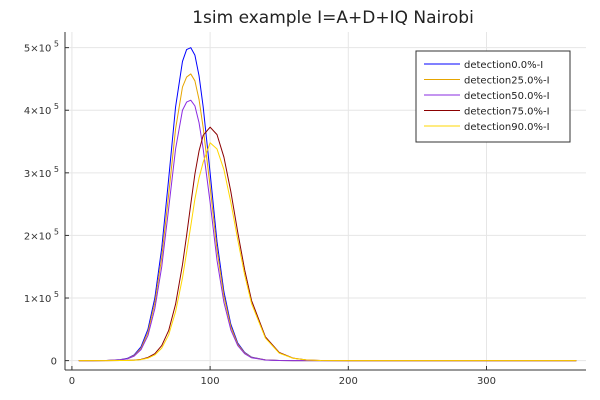  I want to click on y-tick-label: 4×10 5, so click(41, 109).